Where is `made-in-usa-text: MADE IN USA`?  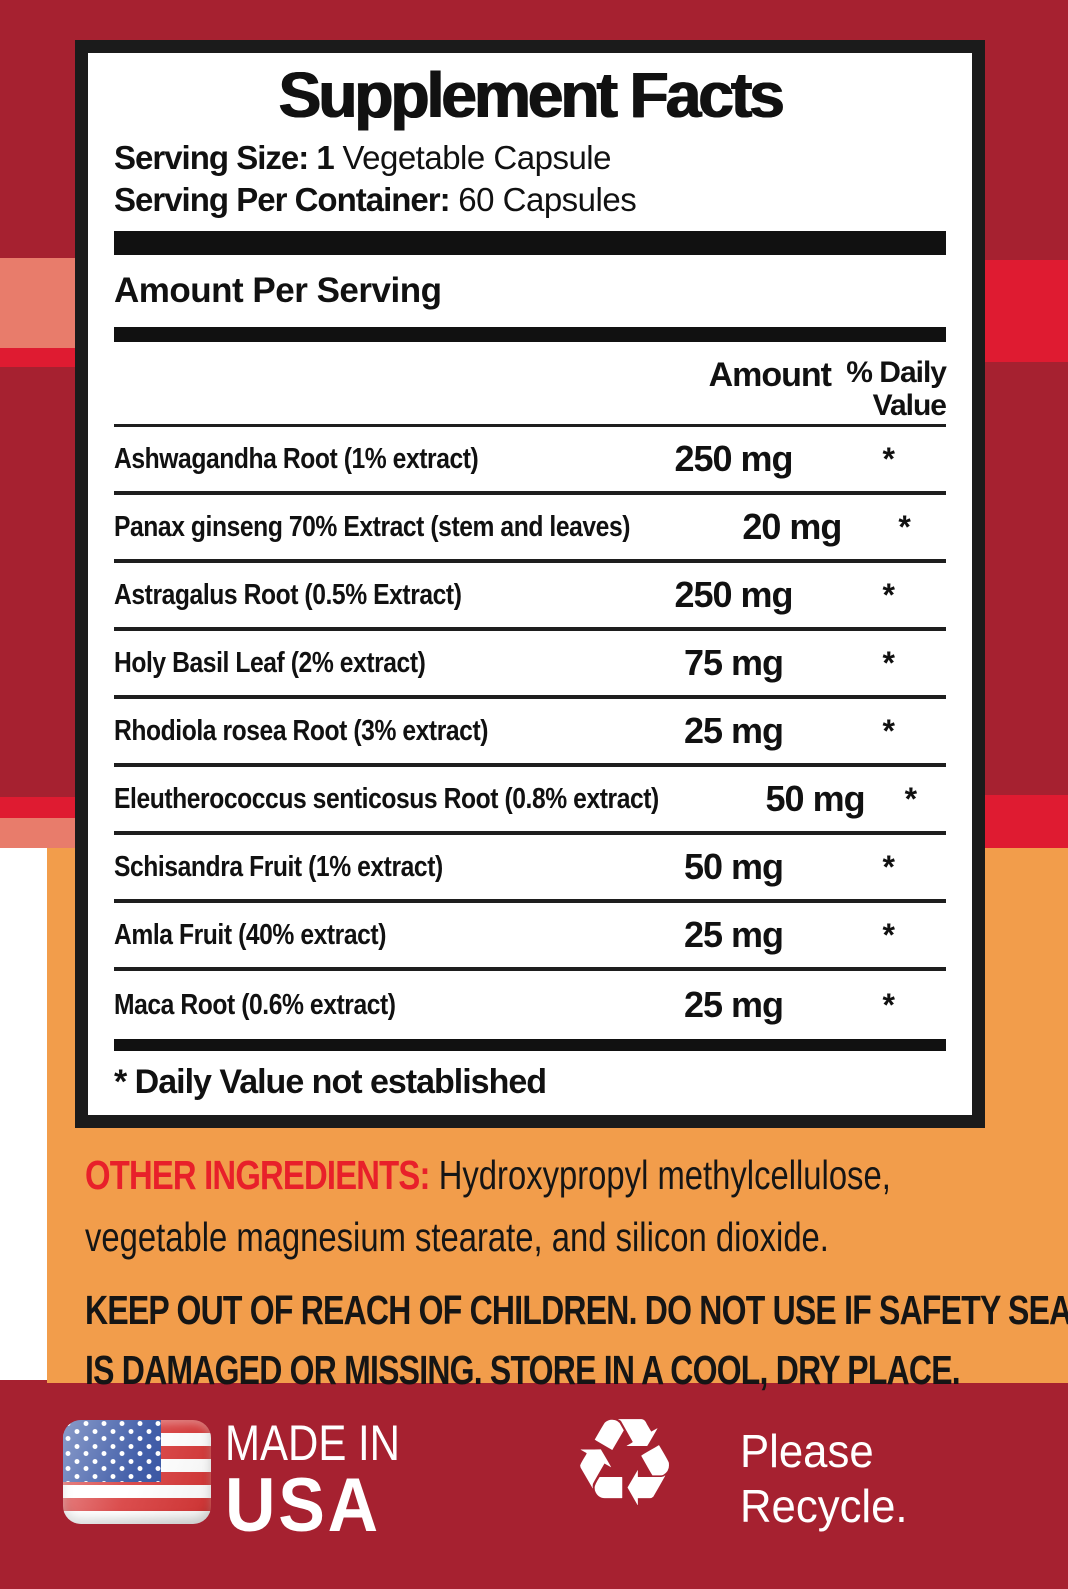 made-in-usa-text: MADE IN USA is located at coordinates (329, 1481).